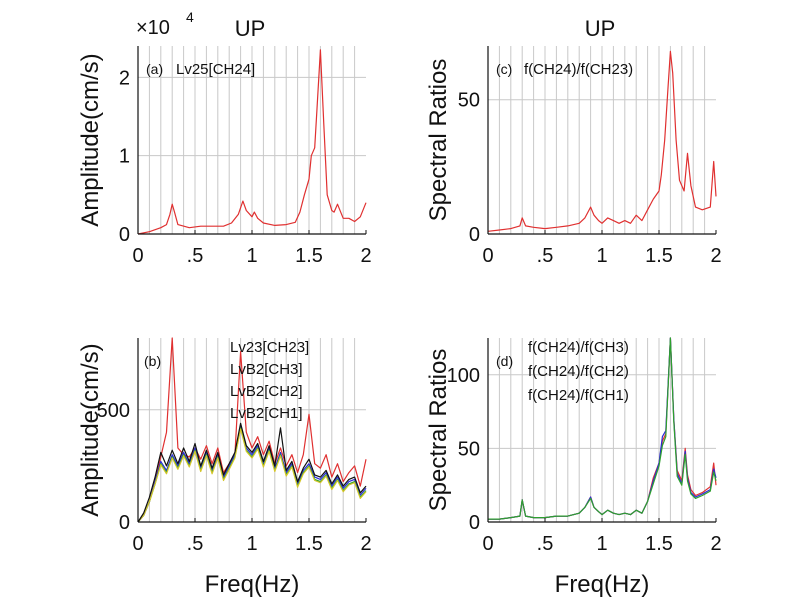 Image resolution: width=800 pixels, height=608 pixels. Describe the element at coordinates (504, 361) in the screenshot. I see `panel-label: (d)` at that location.